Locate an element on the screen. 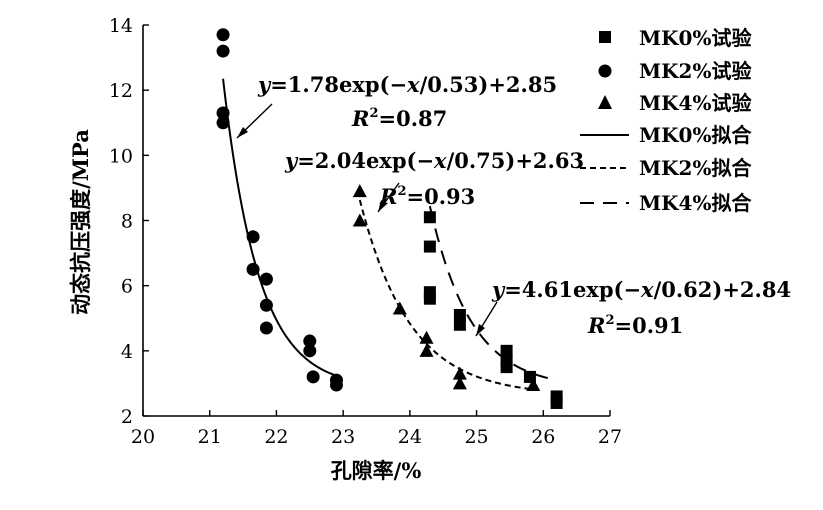  y-tick-label: 4 is located at coordinates (127, 352).